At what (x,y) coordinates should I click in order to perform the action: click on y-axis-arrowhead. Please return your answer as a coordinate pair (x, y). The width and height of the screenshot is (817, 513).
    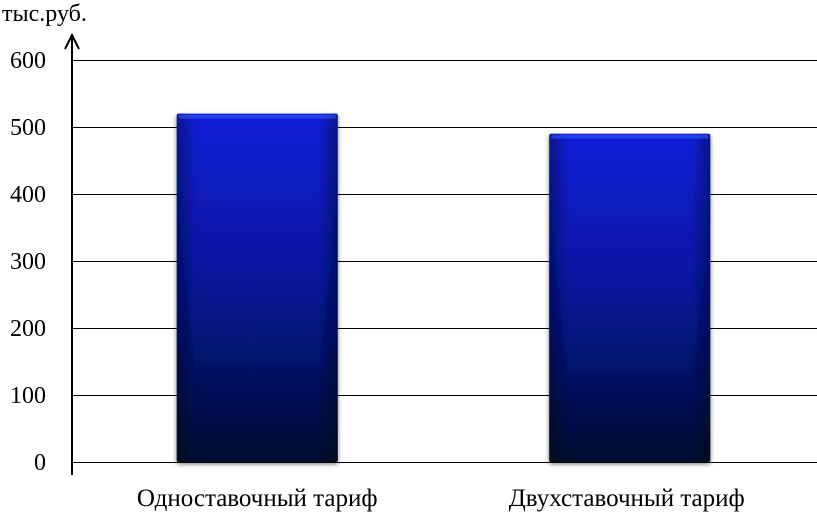
    Looking at the image, I should click on (72, 41).